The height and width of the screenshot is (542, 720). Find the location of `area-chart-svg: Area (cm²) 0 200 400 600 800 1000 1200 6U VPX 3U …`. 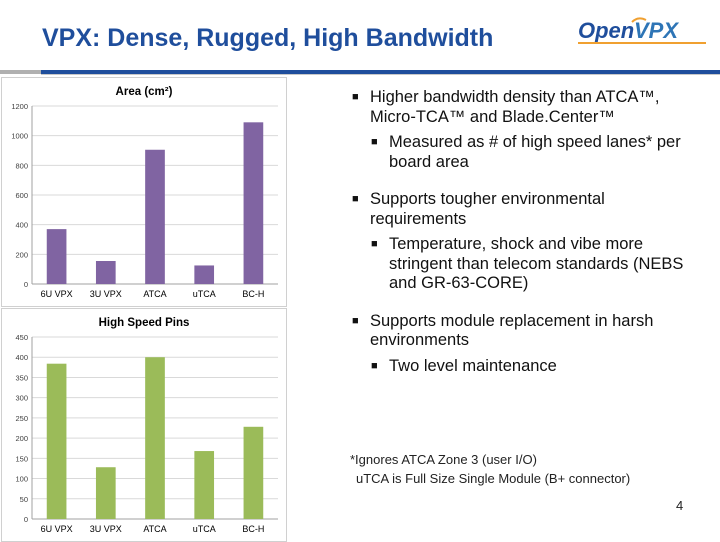

area-chart-svg: Area (cm²) 0 200 400 600 800 1000 1200 6U VPX 3U … is located at coordinates (144, 192).